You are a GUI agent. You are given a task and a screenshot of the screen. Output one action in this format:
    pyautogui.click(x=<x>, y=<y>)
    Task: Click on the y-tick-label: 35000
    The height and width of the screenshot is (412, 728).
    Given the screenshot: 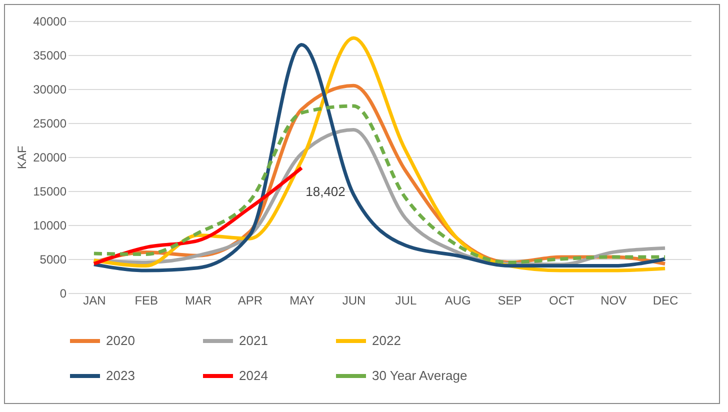 What is the action you would take?
    pyautogui.click(x=50, y=55)
    